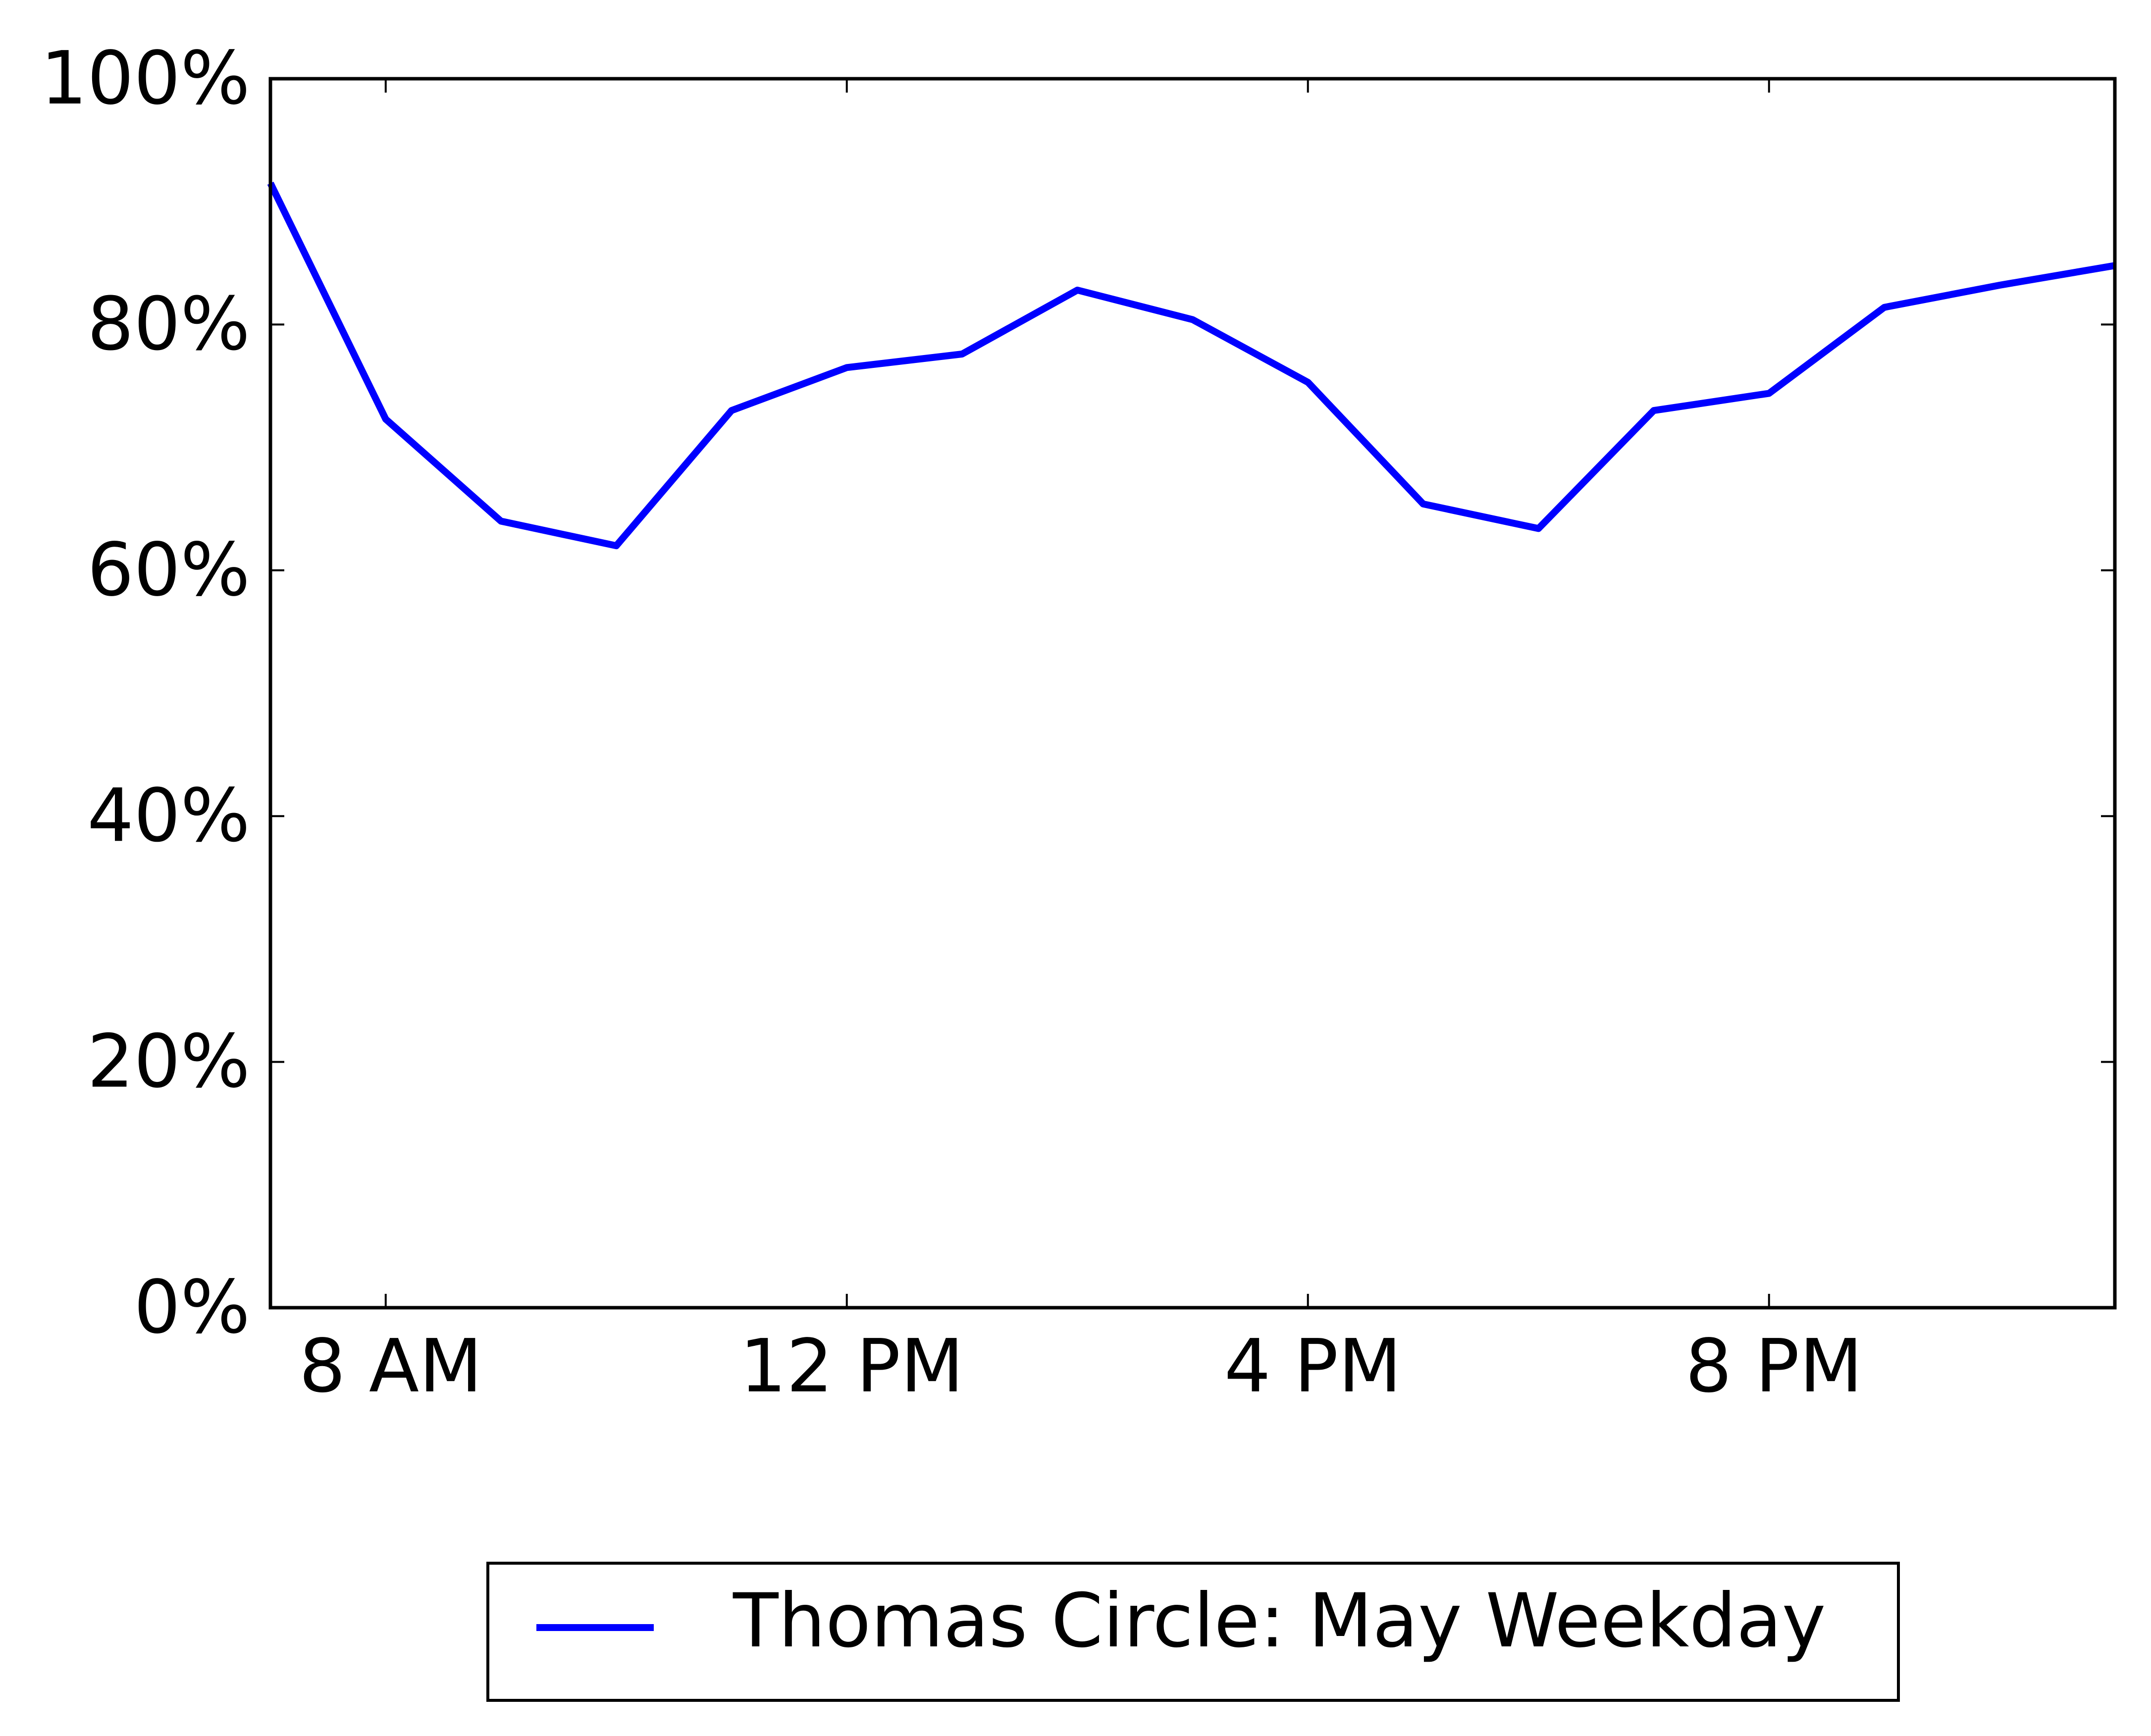  What do you see at coordinates (1774, 1366) in the screenshot?
I see `x-tick-label: 8 PM` at bounding box center [1774, 1366].